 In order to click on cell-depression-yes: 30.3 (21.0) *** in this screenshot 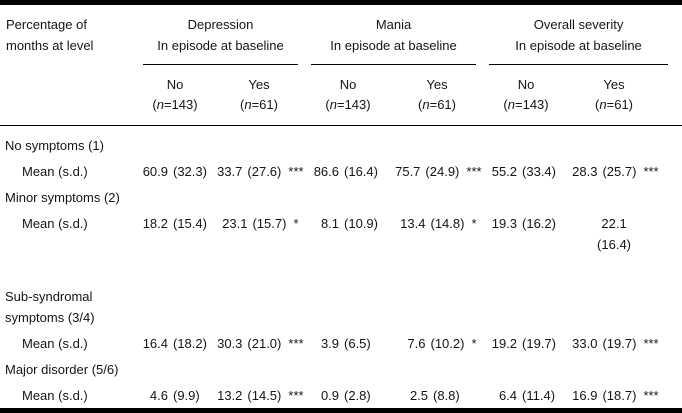, I will do `click(260, 343)`.